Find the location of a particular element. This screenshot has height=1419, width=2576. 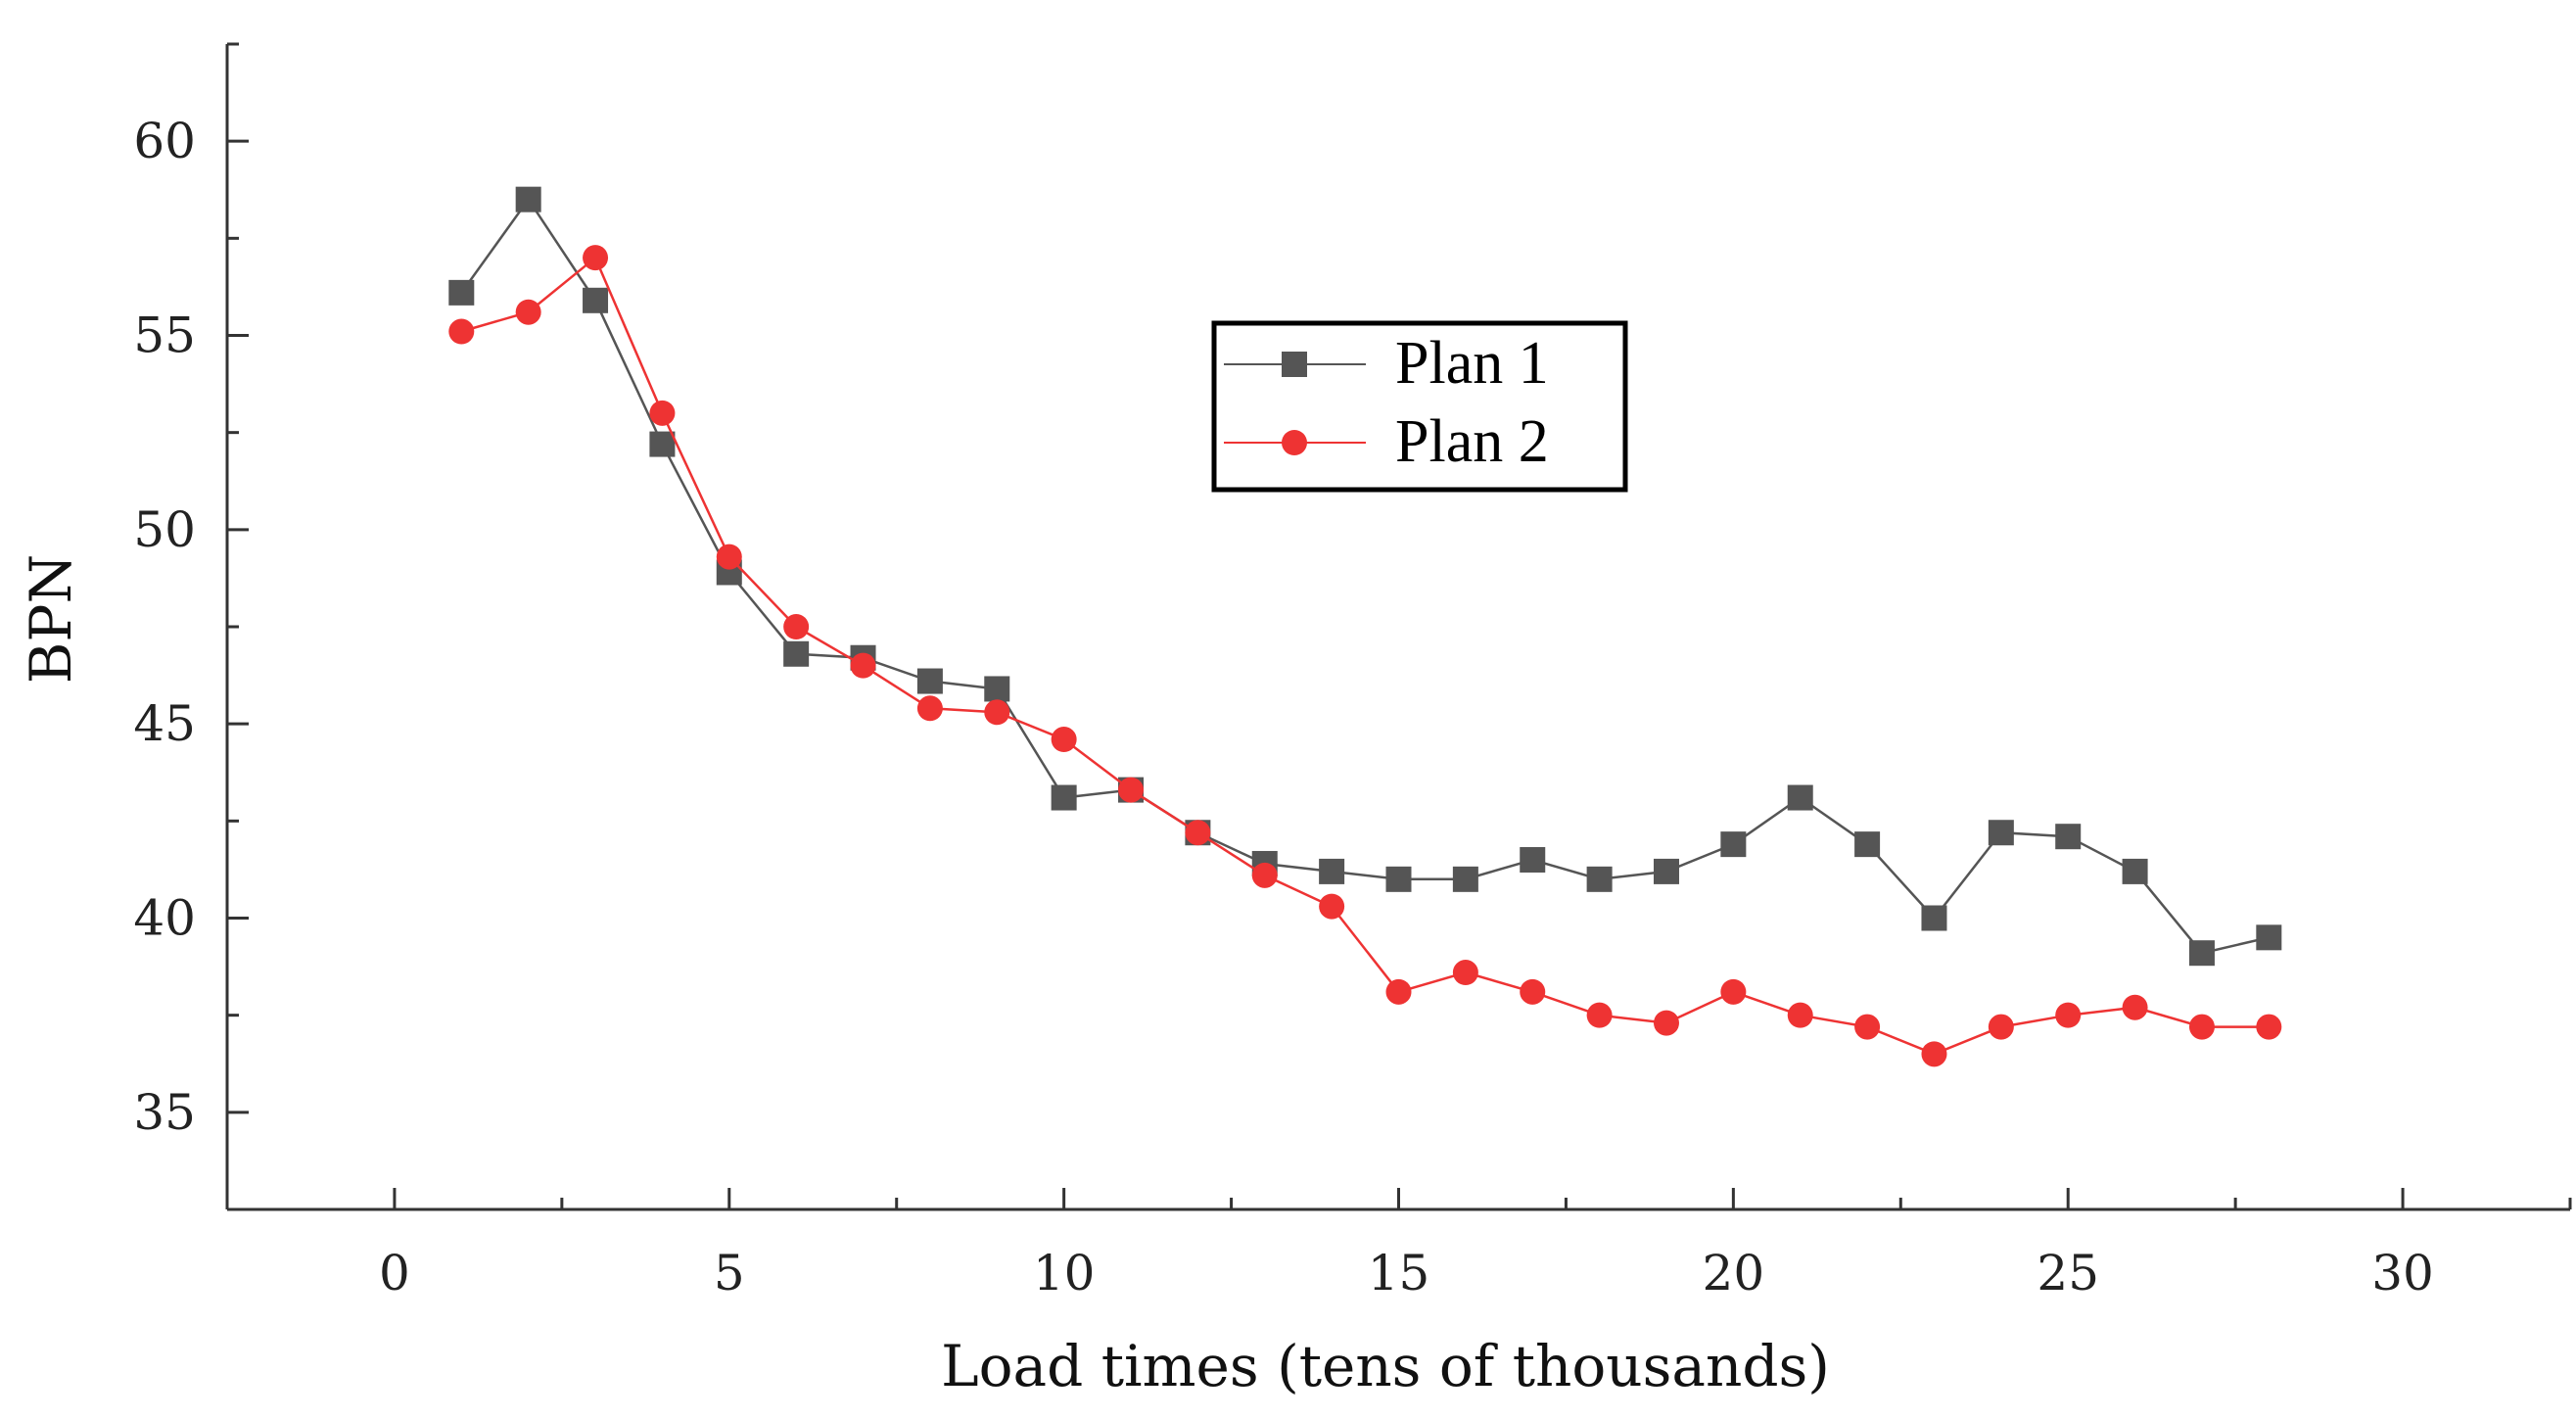

x-tick-label: 0 is located at coordinates (394, 1273).